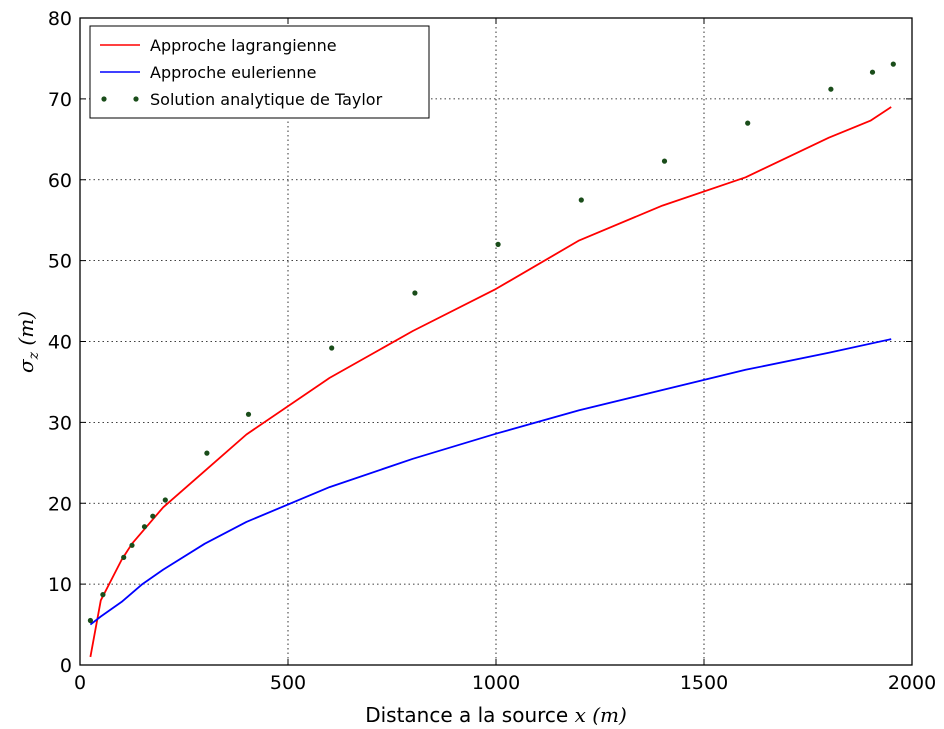 Image resolution: width=944 pixels, height=729 pixels. What do you see at coordinates (66, 666) in the screenshot?
I see `y-tick-label: 0` at bounding box center [66, 666].